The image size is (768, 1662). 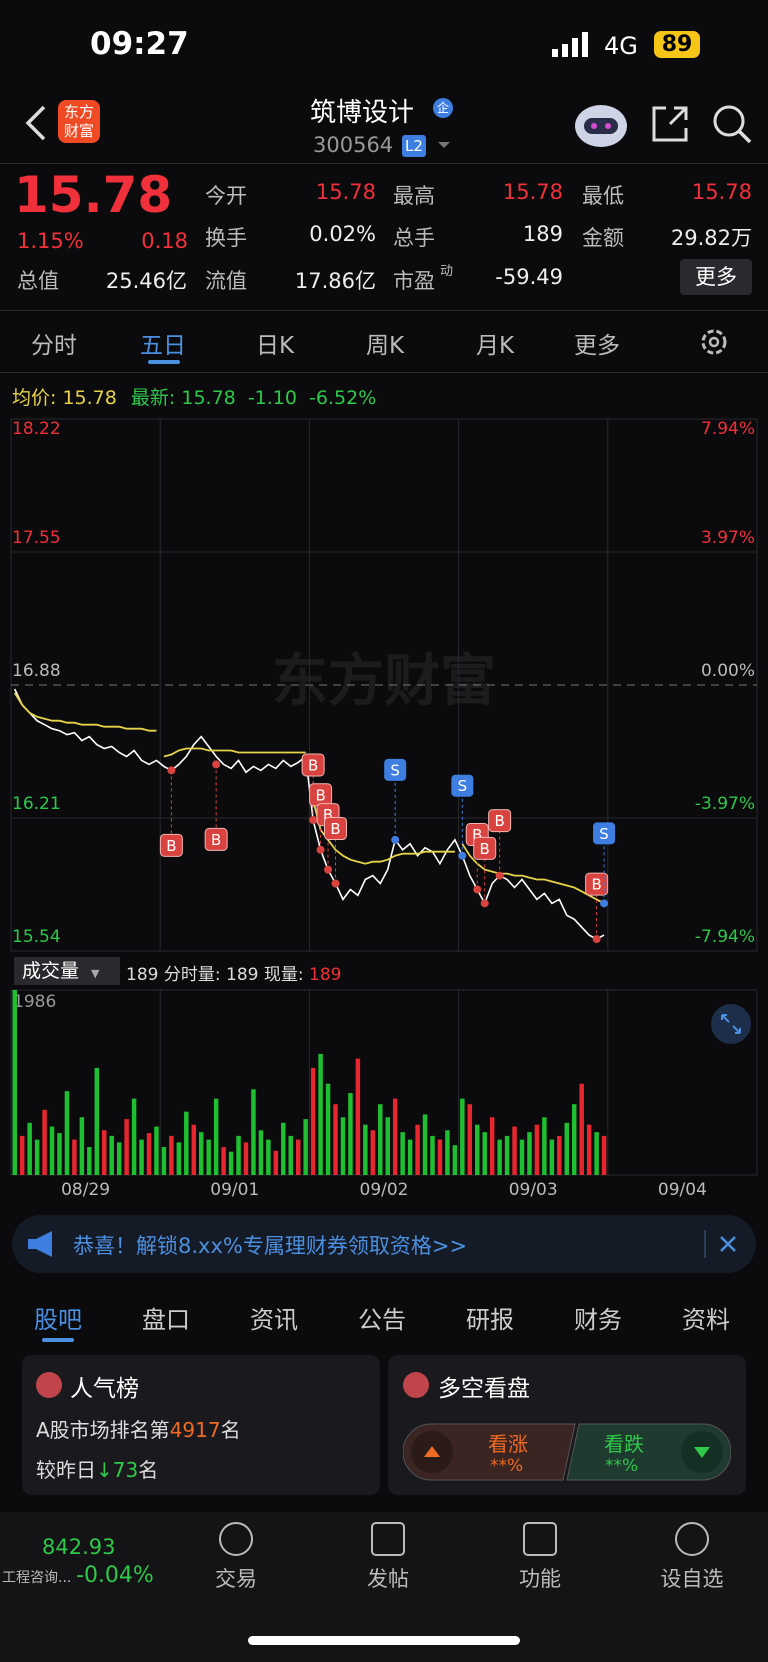 What do you see at coordinates (36, 804) in the screenshot?
I see `y-tick-label: 16.21` at bounding box center [36, 804].